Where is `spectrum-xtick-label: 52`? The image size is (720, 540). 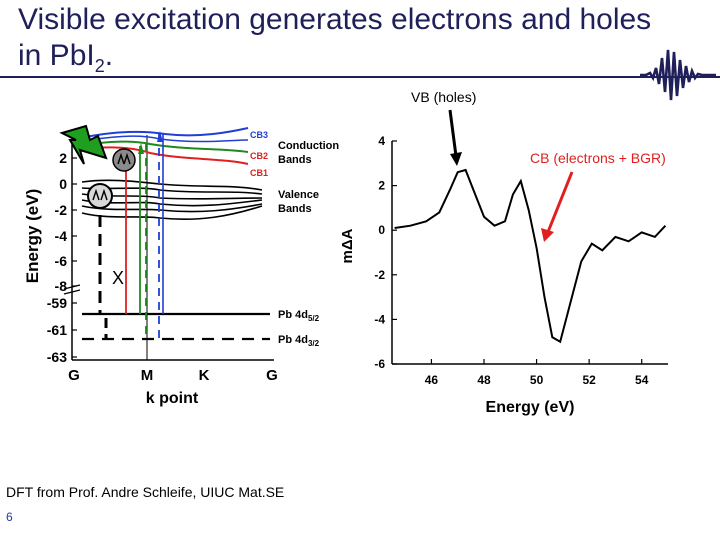
spectrum-xtick-label: 52 is located at coordinates (589, 380).